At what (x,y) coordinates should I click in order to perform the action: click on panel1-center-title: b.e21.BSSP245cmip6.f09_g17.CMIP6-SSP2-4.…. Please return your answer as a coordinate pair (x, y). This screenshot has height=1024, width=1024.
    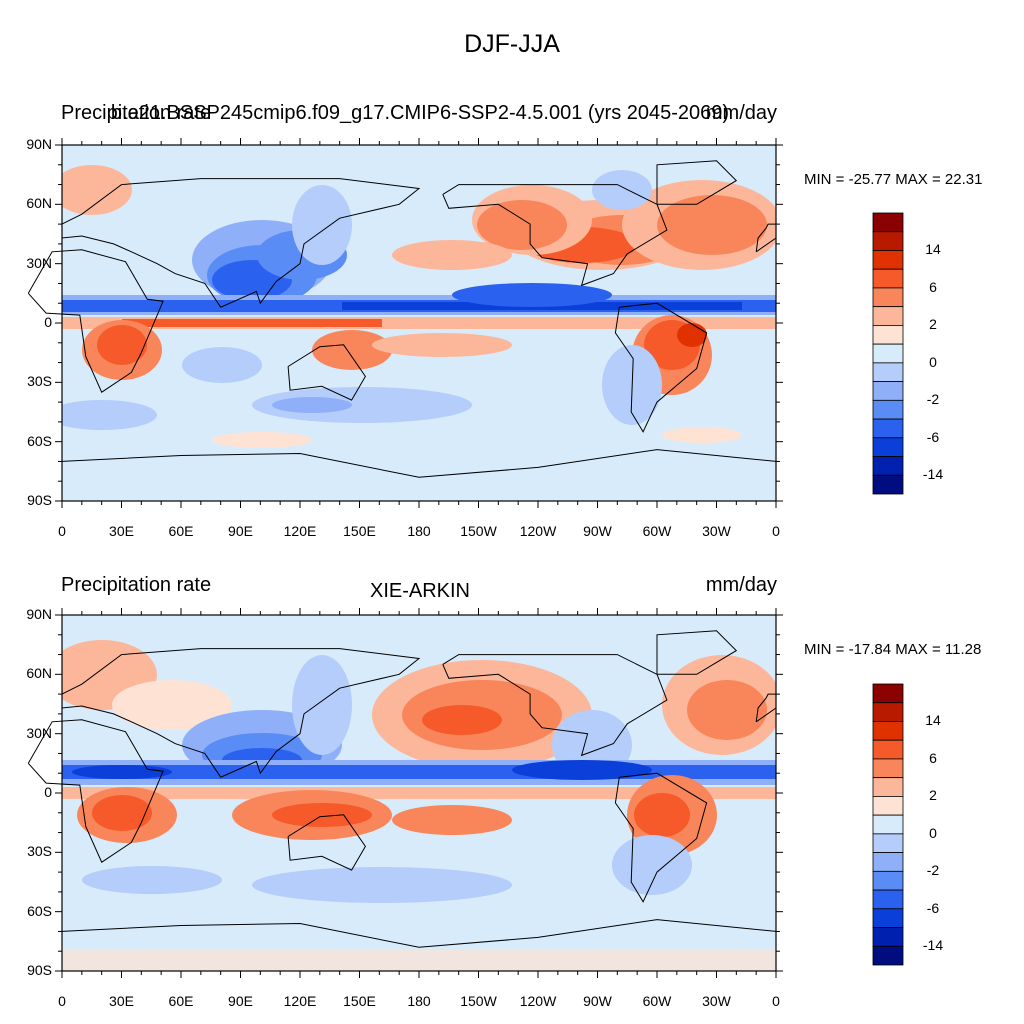
    Looking at the image, I should click on (420, 113).